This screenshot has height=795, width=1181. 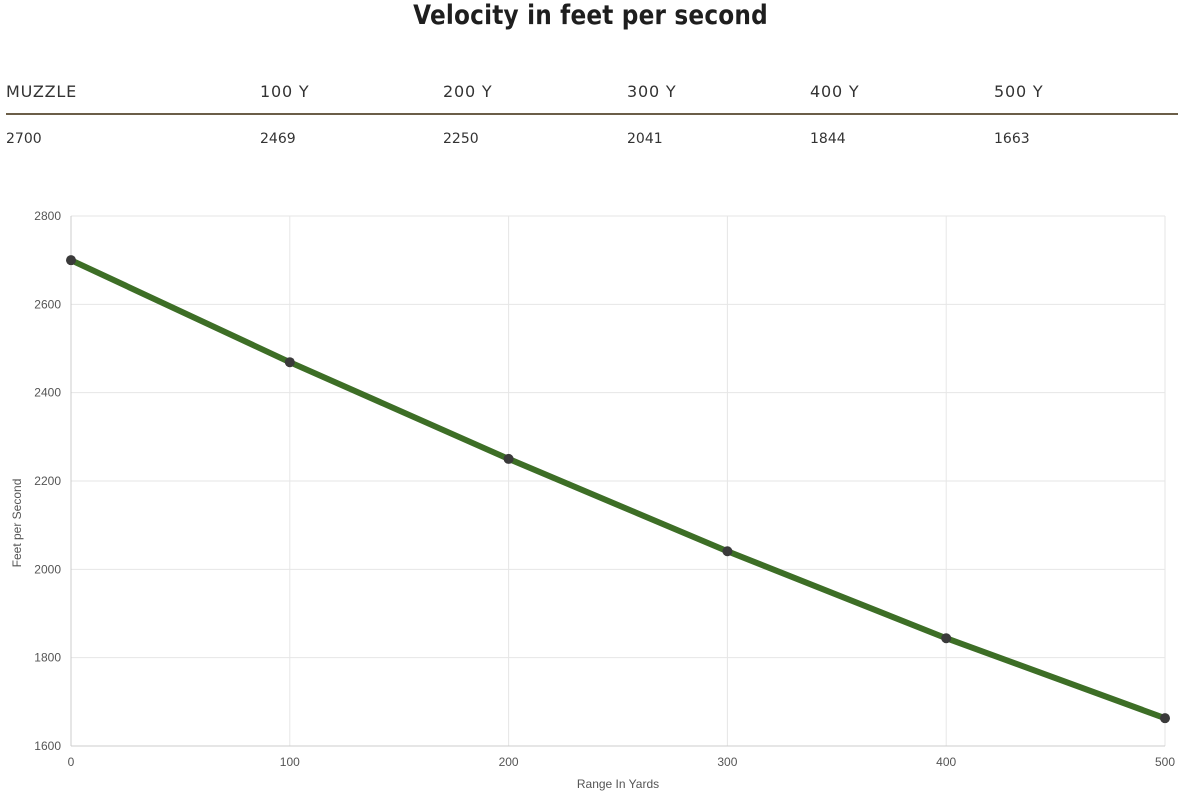 What do you see at coordinates (41, 91) in the screenshot?
I see `header-muzzle: MUZZLE` at bounding box center [41, 91].